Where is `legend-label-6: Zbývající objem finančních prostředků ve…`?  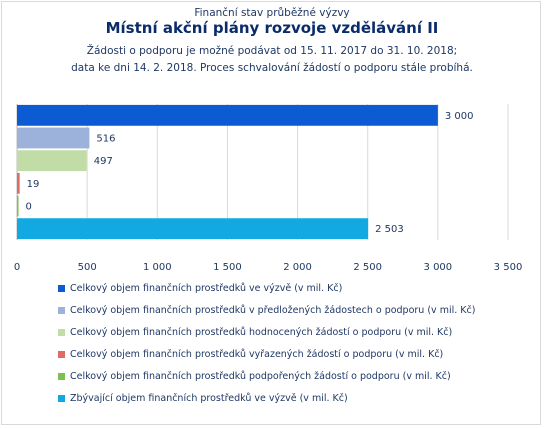 legend-label-6: Zbývající objem finančních prostředků ve… is located at coordinates (209, 398).